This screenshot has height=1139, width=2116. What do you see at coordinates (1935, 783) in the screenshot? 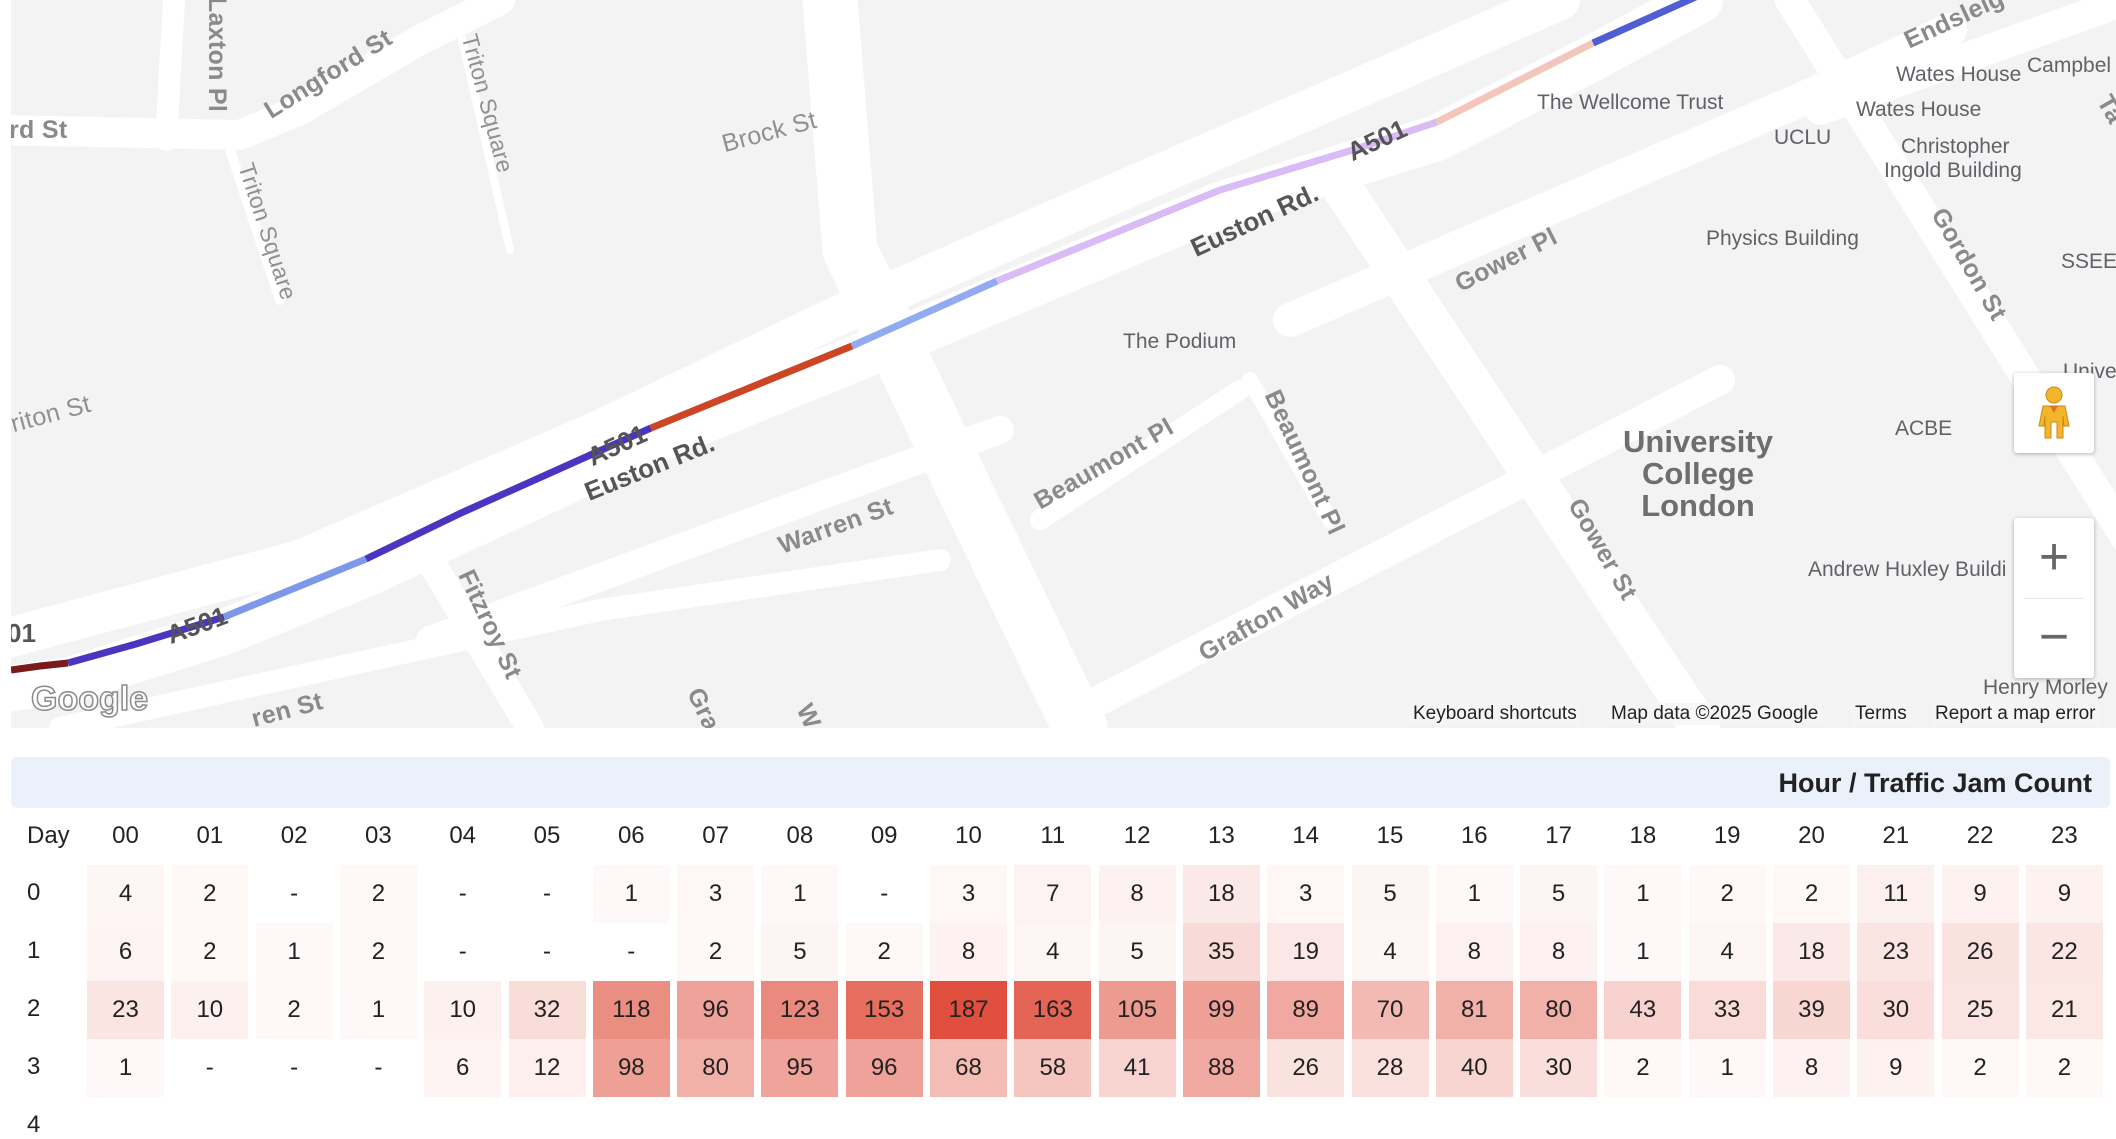
I see `table-title: Hour / Traffic Jam Count` at bounding box center [1935, 783].